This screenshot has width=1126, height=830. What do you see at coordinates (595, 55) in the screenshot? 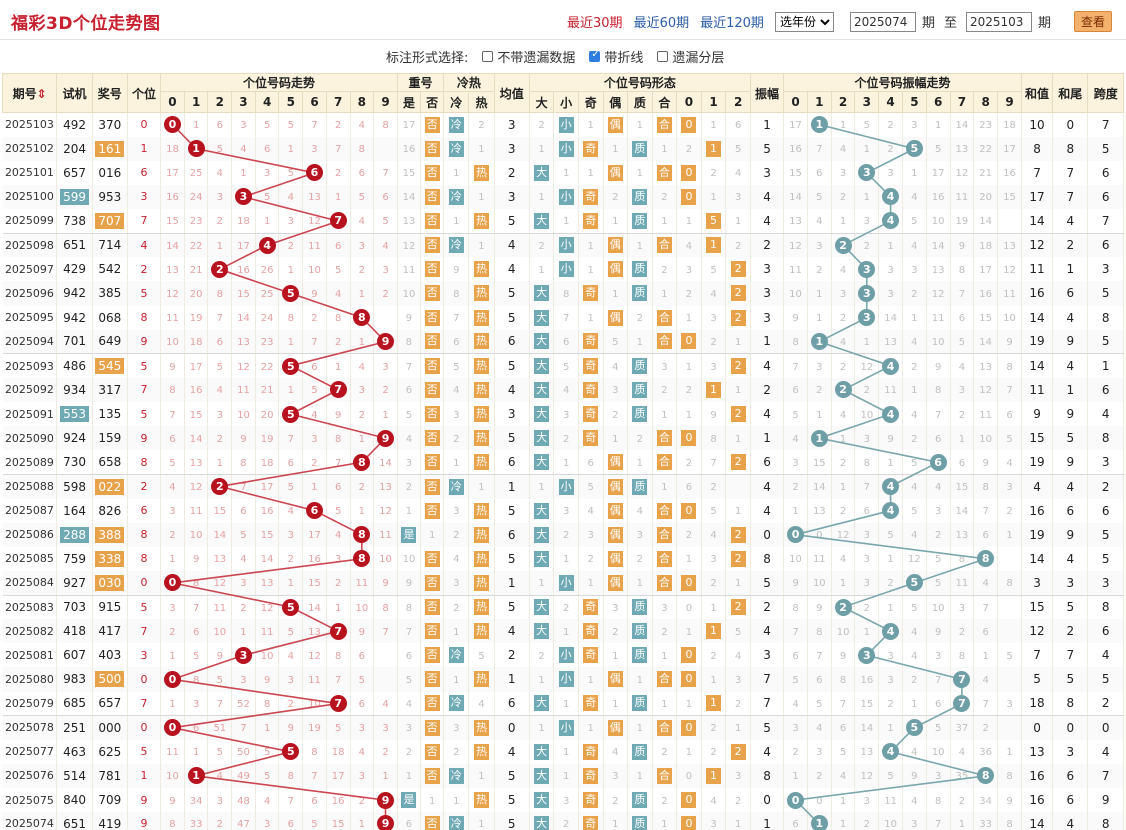
I see `checkbox-checked-icon` at bounding box center [595, 55].